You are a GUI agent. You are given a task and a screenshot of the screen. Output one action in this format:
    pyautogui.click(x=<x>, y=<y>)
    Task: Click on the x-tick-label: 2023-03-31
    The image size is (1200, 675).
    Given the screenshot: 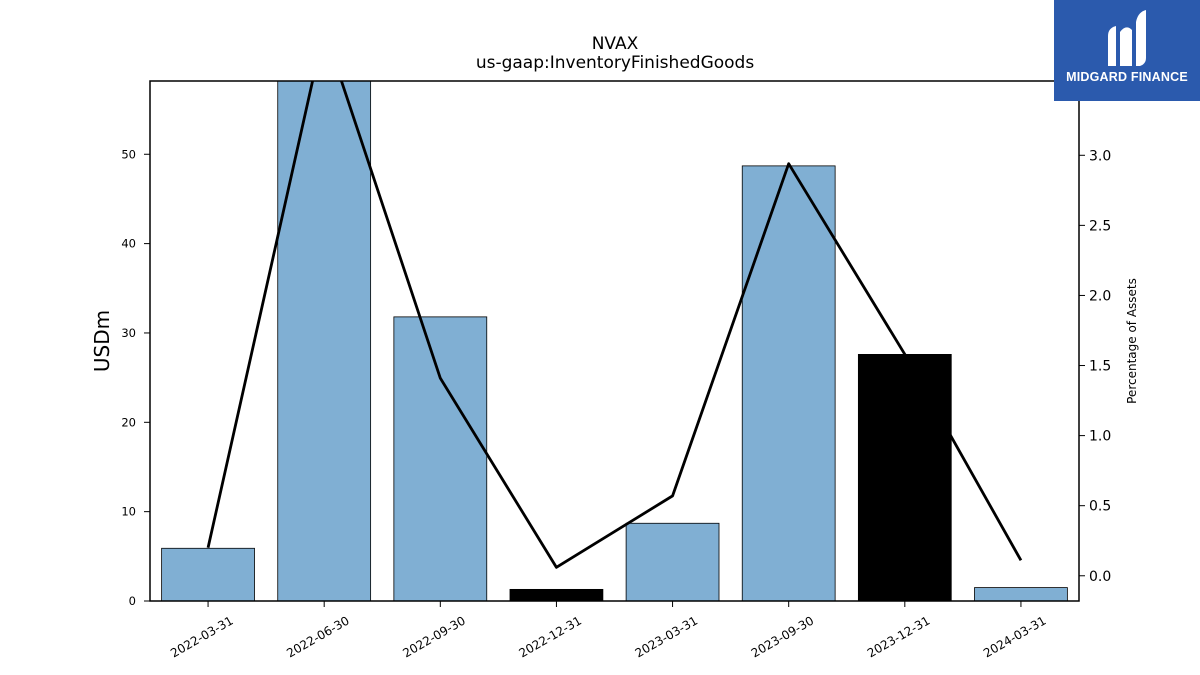 What is the action you would take?
    pyautogui.click(x=666, y=636)
    